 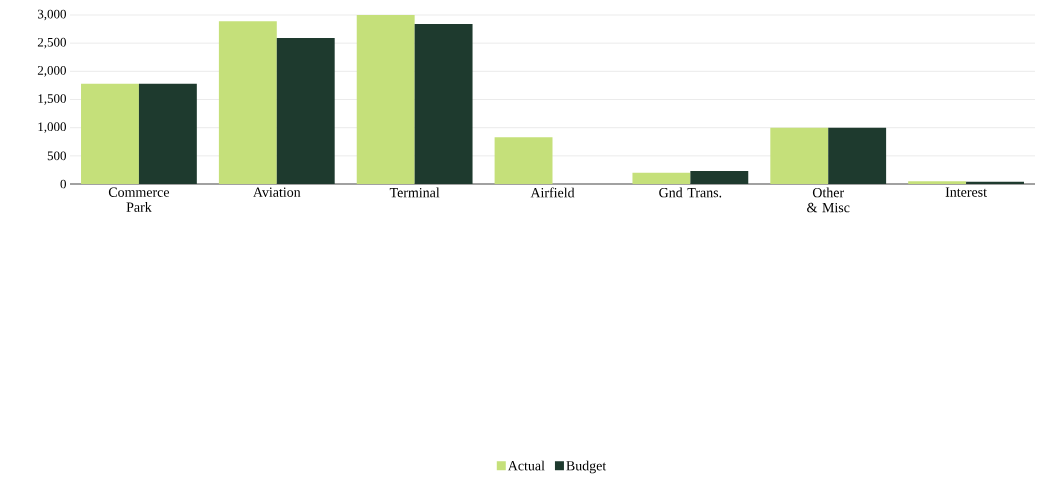 I want to click on y-tick-label: 2,000, so click(x=51, y=71).